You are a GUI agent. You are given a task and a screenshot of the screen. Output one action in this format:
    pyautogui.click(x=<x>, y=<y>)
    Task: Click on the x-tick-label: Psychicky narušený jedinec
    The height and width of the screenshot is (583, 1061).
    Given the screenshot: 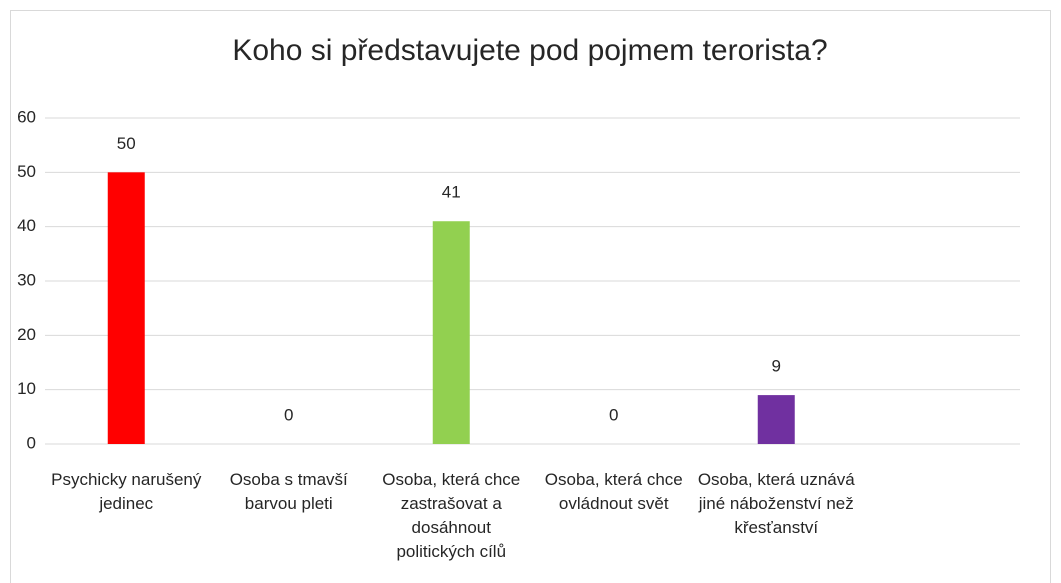 What is the action you would take?
    pyautogui.click(x=126, y=491)
    